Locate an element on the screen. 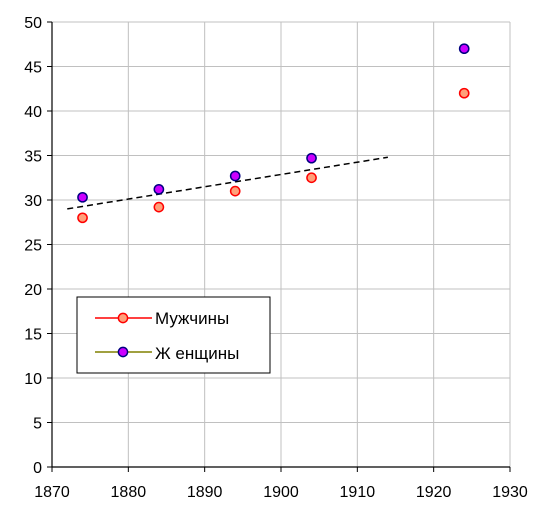 The width and height of the screenshot is (534, 513). x-tick-label: 1910 is located at coordinates (358, 492).